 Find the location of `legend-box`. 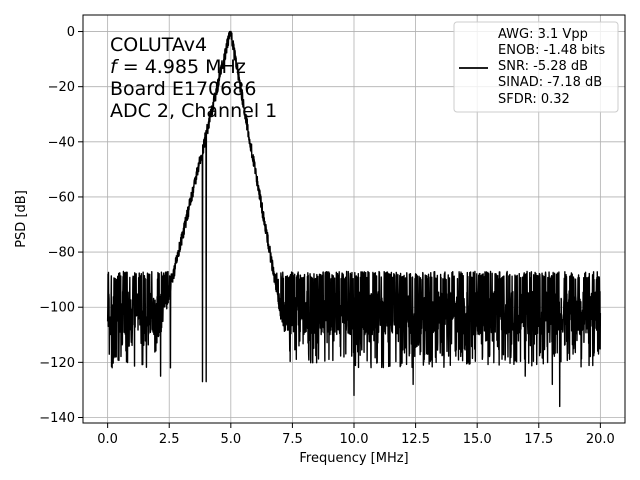

legend-box is located at coordinates (536, 67).